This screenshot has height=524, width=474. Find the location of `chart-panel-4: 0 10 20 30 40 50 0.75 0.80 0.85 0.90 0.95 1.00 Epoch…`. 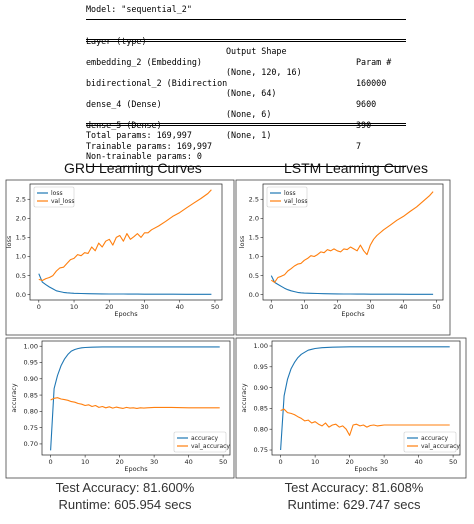

chart-panel-4: 0 10 20 30 40 50 0.75 0.80 0.85 0.90 0.95 1.00 Epoch… is located at coordinates (351, 408).